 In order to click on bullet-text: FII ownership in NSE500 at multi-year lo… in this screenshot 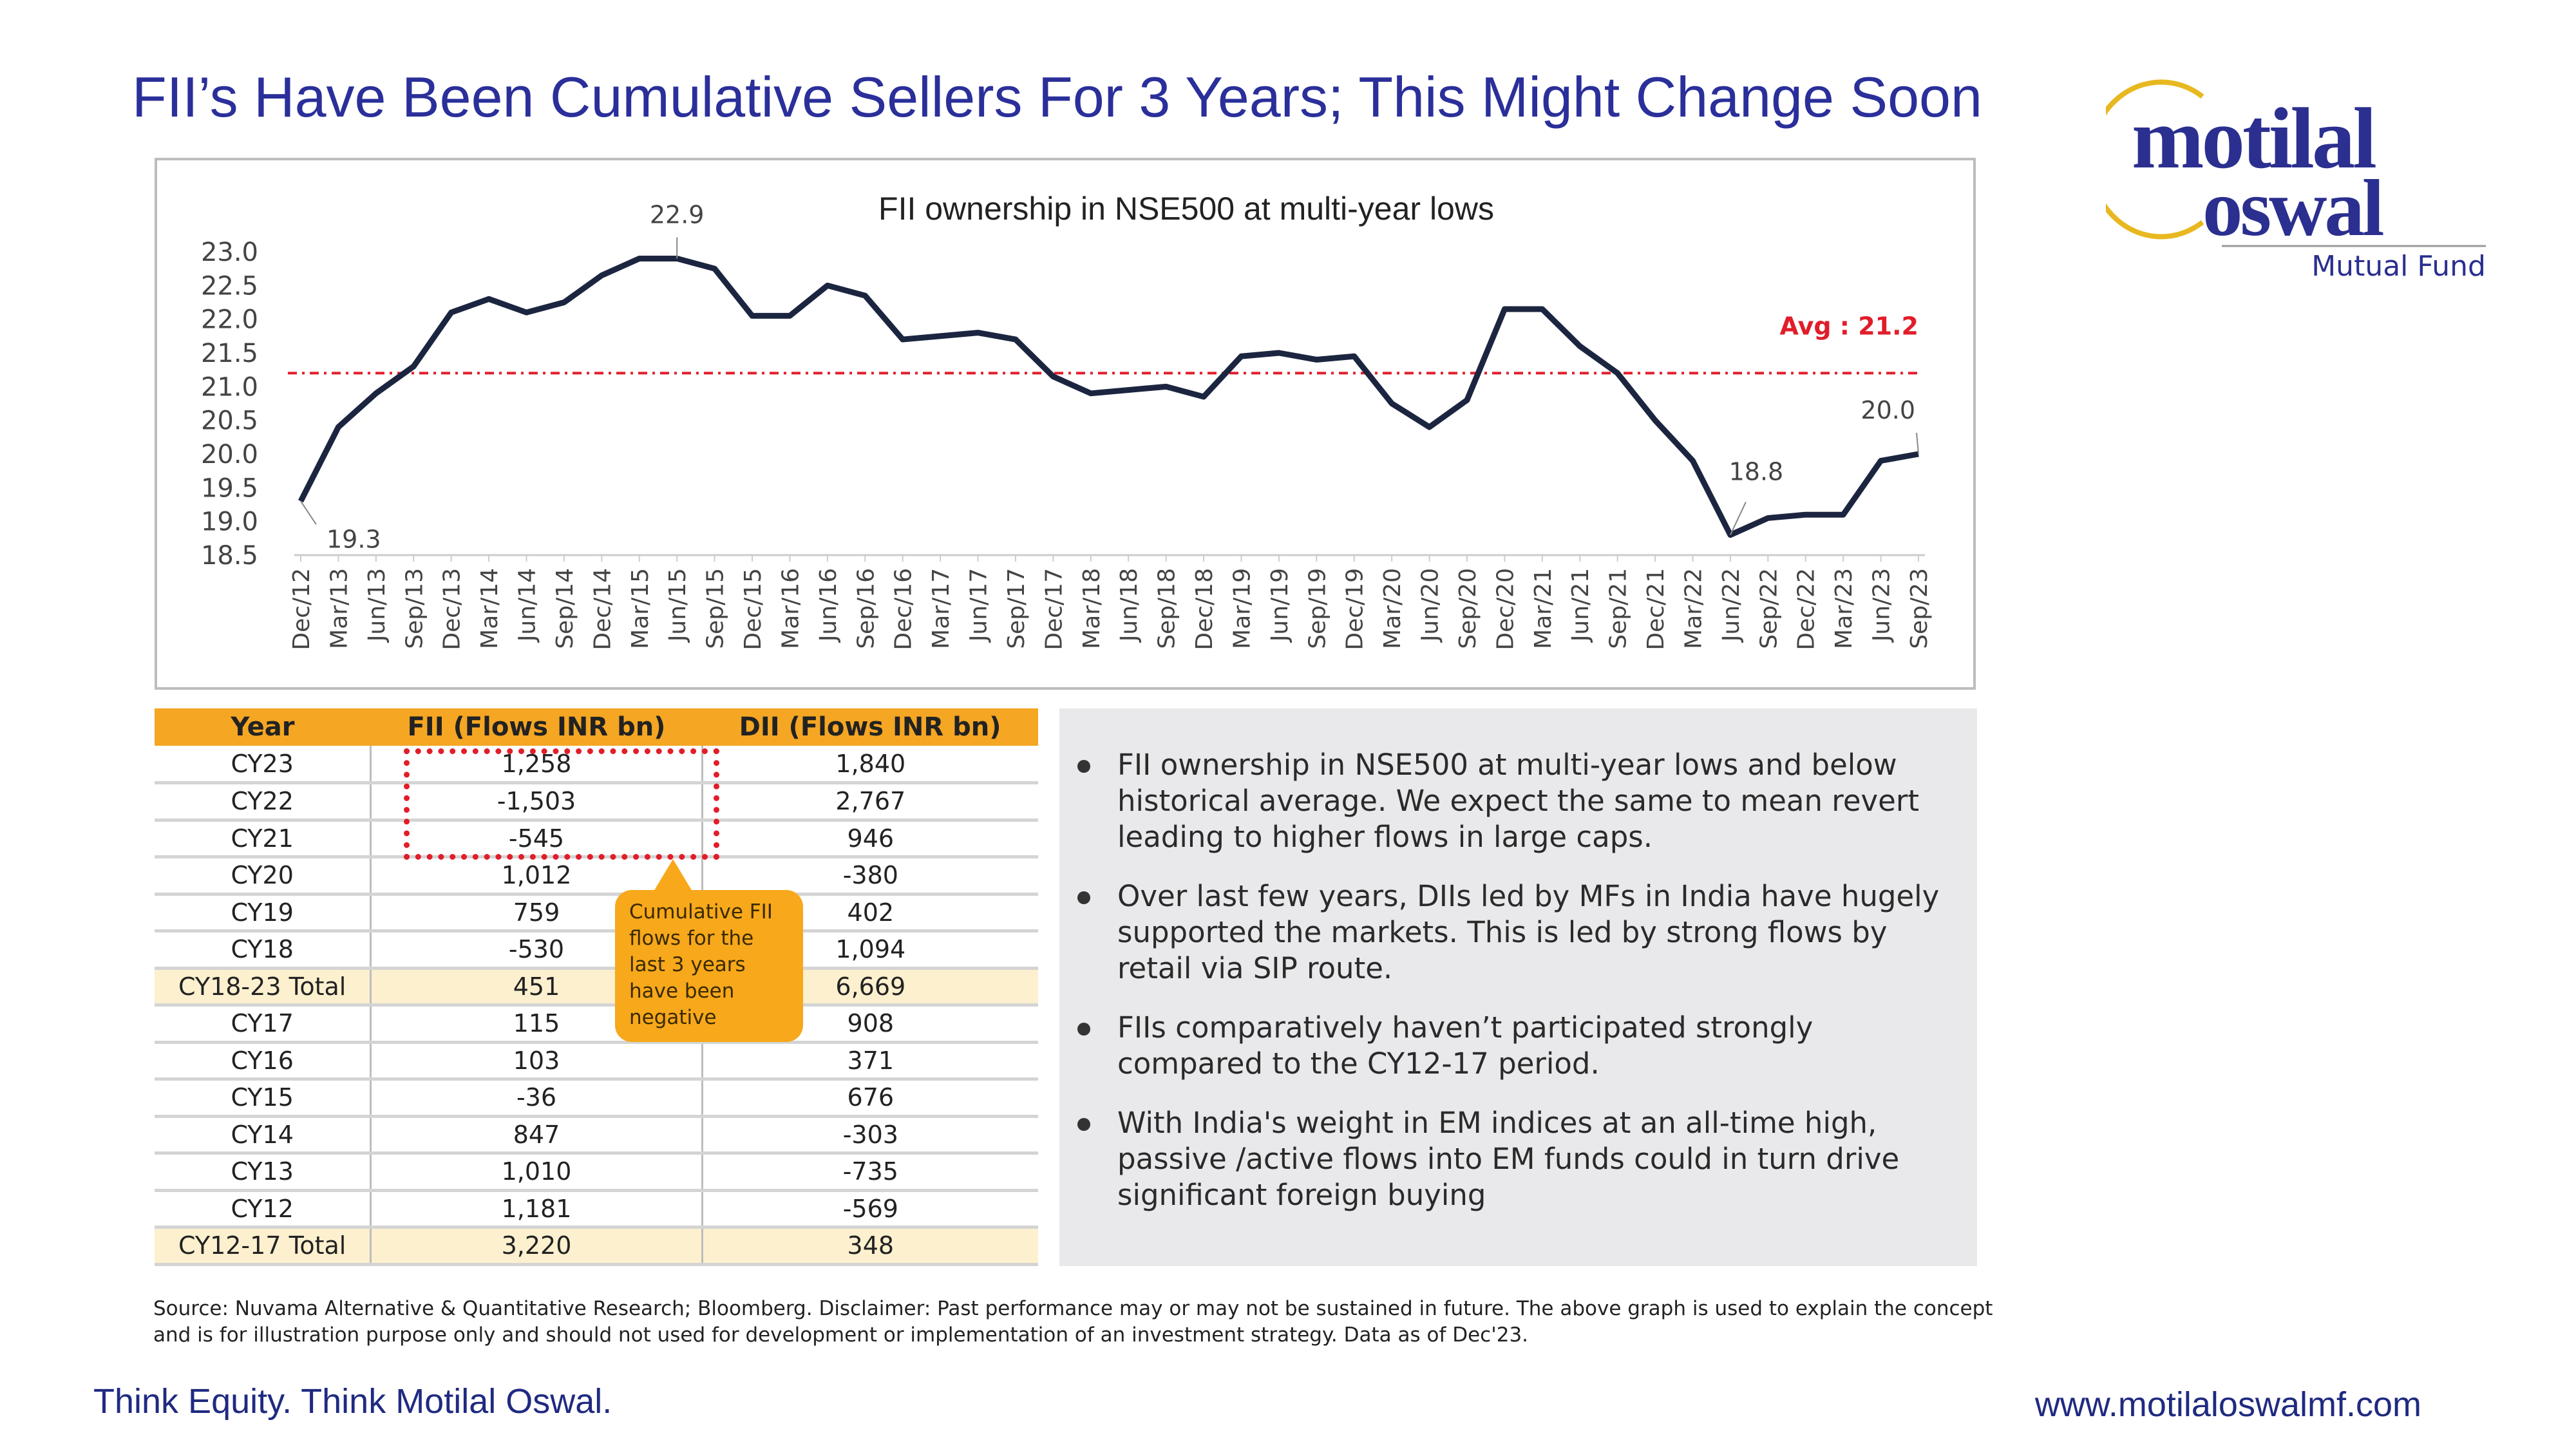, I will do `click(1518, 801)`.